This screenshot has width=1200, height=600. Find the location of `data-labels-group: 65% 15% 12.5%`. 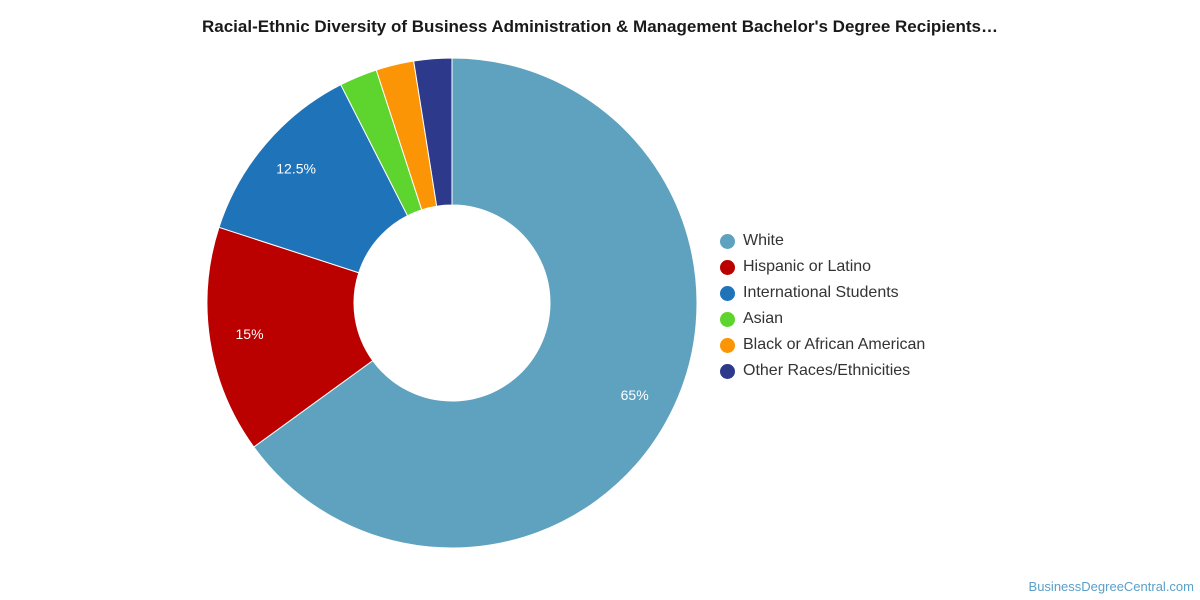

data-labels-group: 65% 15% 12.5% is located at coordinates (442, 282).